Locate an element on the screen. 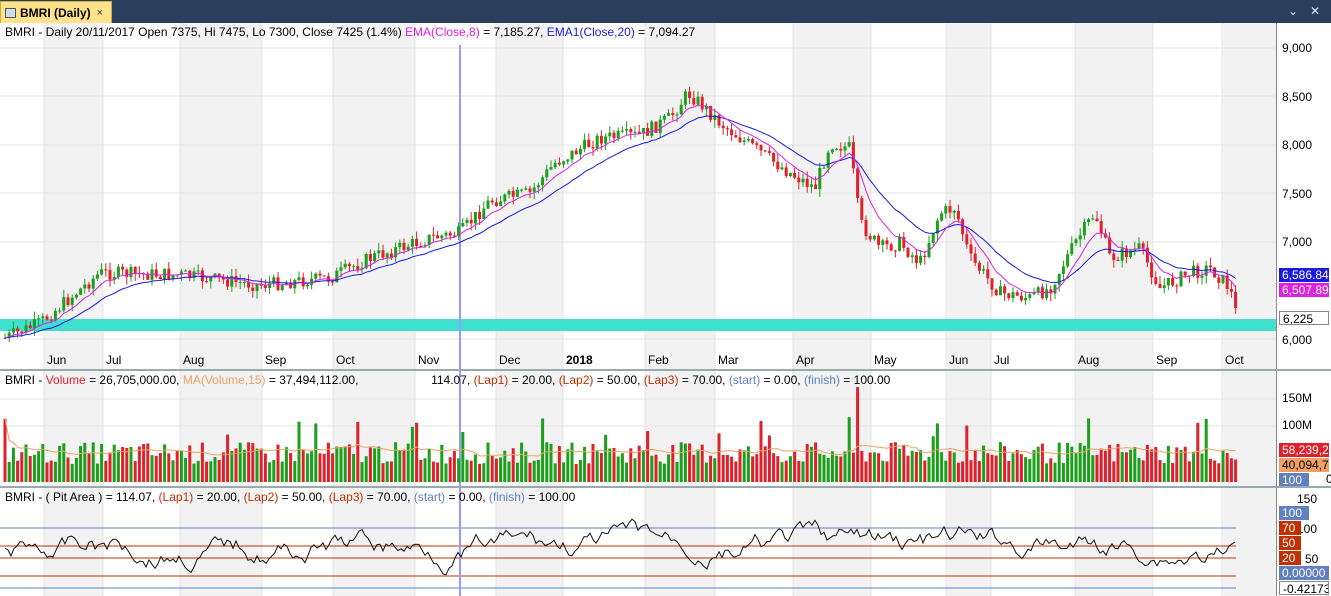  osc-tick: 50 is located at coordinates (1312, 559).